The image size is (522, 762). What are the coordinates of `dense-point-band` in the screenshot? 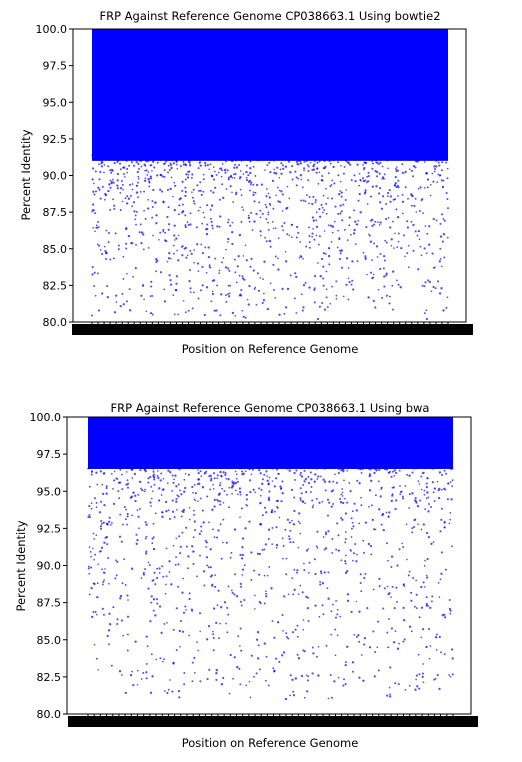 It's located at (270, 95).